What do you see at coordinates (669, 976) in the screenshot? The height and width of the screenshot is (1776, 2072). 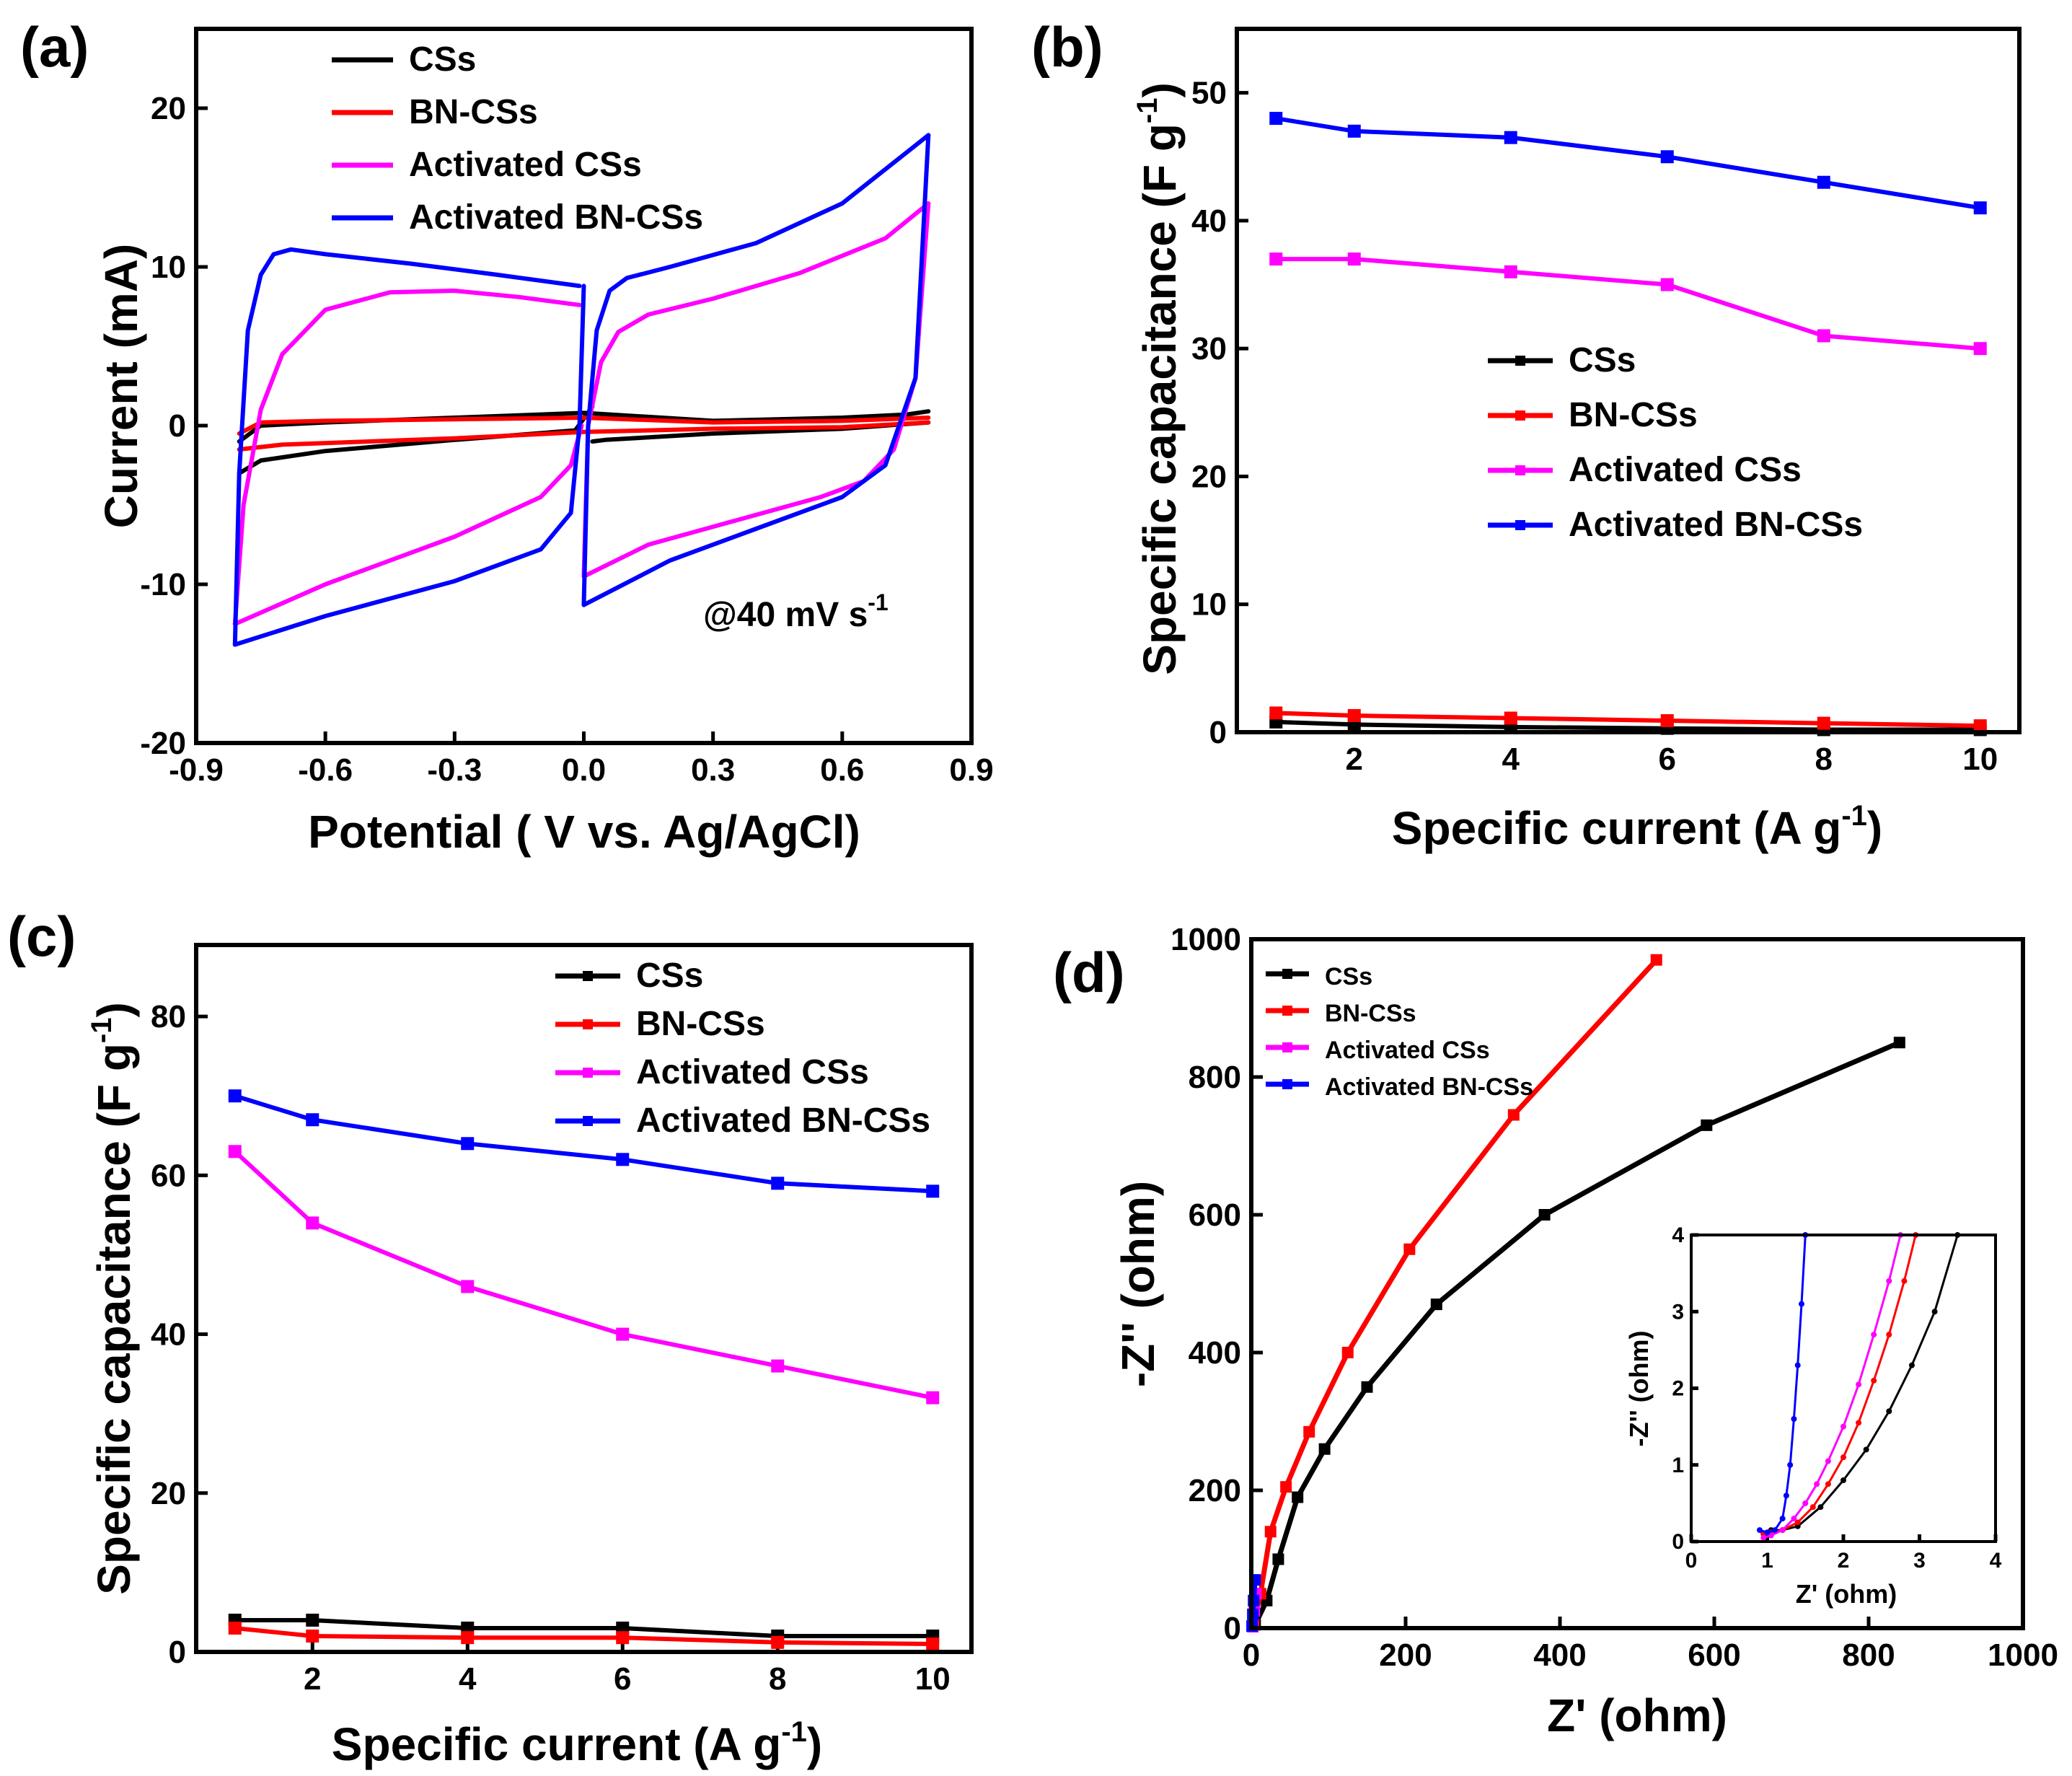 I see `panel-c-legend-label-css: CSs` at bounding box center [669, 976].